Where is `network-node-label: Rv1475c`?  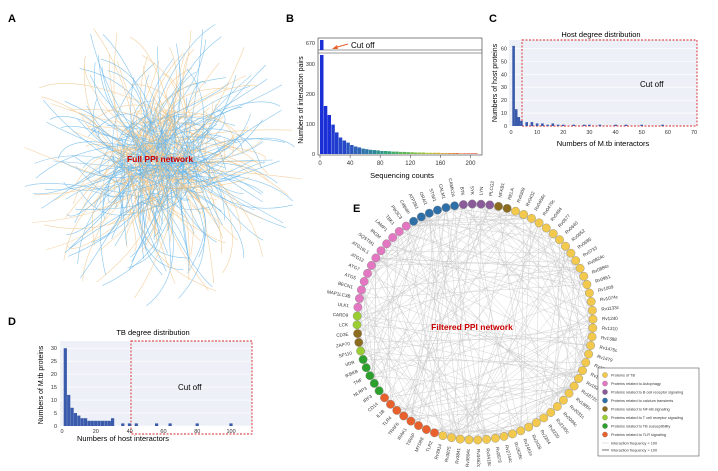
network-node-label: Rv1475c is located at coordinates (608, 349).